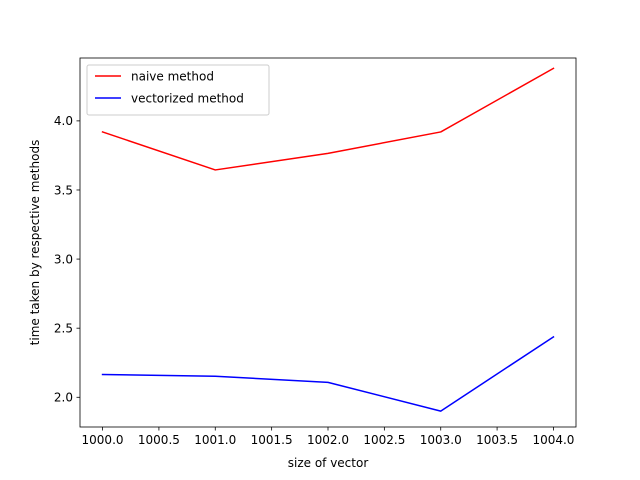 Image resolution: width=640 pixels, height=480 pixels. Describe the element at coordinates (172, 76) in the screenshot. I see `legend-label-1: naive method` at that location.